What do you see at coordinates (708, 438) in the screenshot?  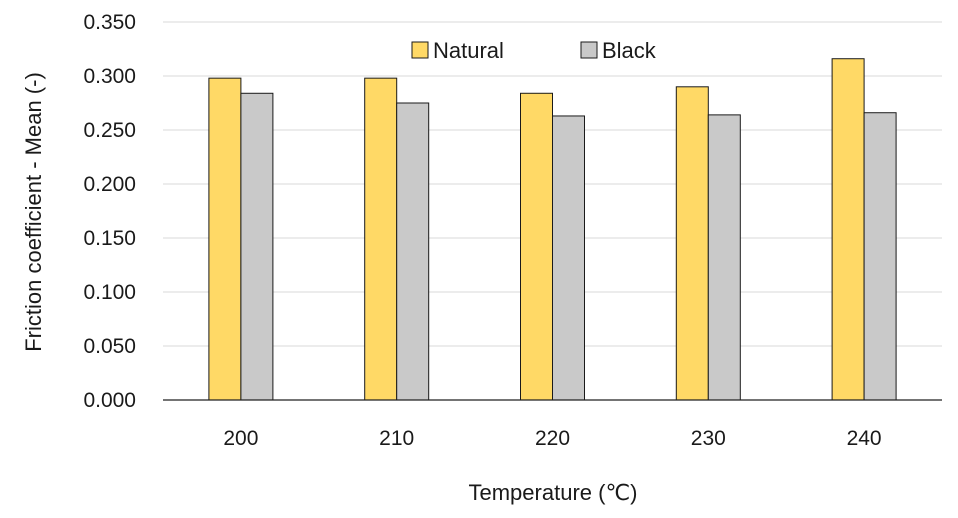 I see `x-tick-label: 230` at bounding box center [708, 438].